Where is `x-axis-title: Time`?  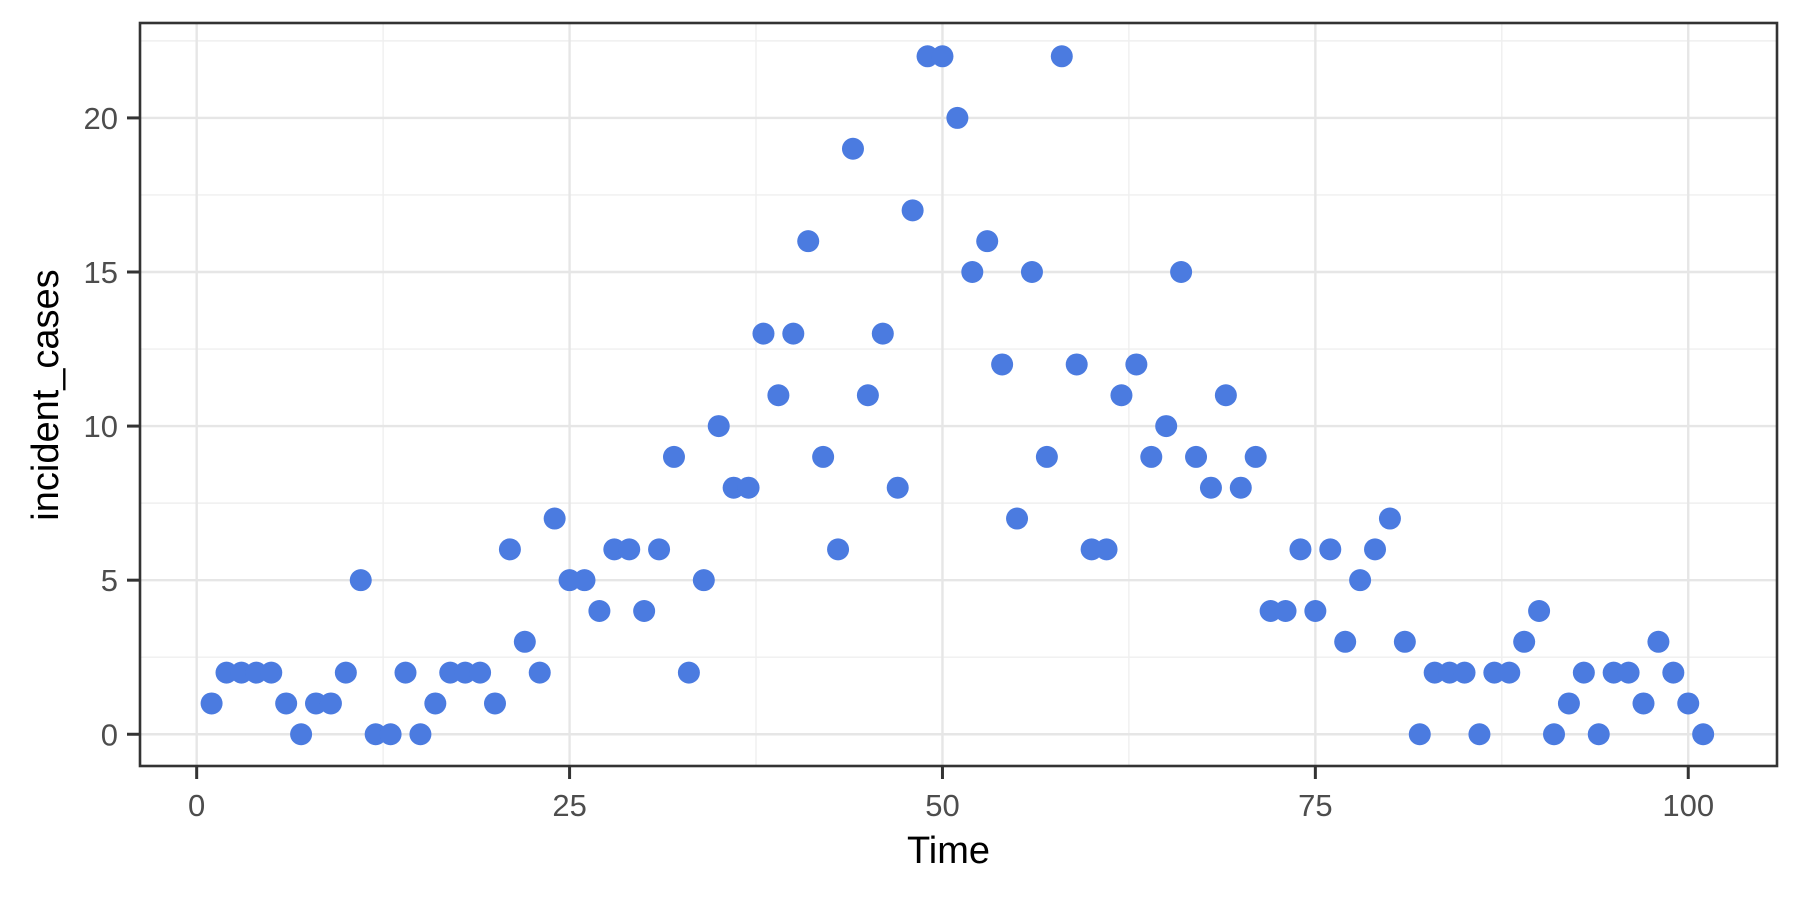 x-axis-title: Time is located at coordinates (948, 851).